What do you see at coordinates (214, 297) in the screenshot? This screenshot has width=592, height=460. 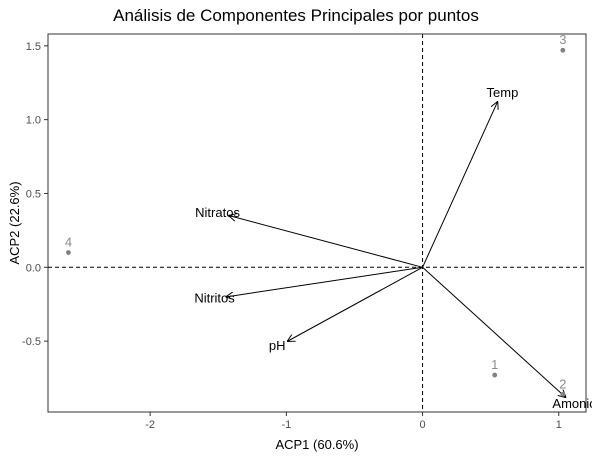 I see `vector-label-nitritos: Nitritos` at bounding box center [214, 297].